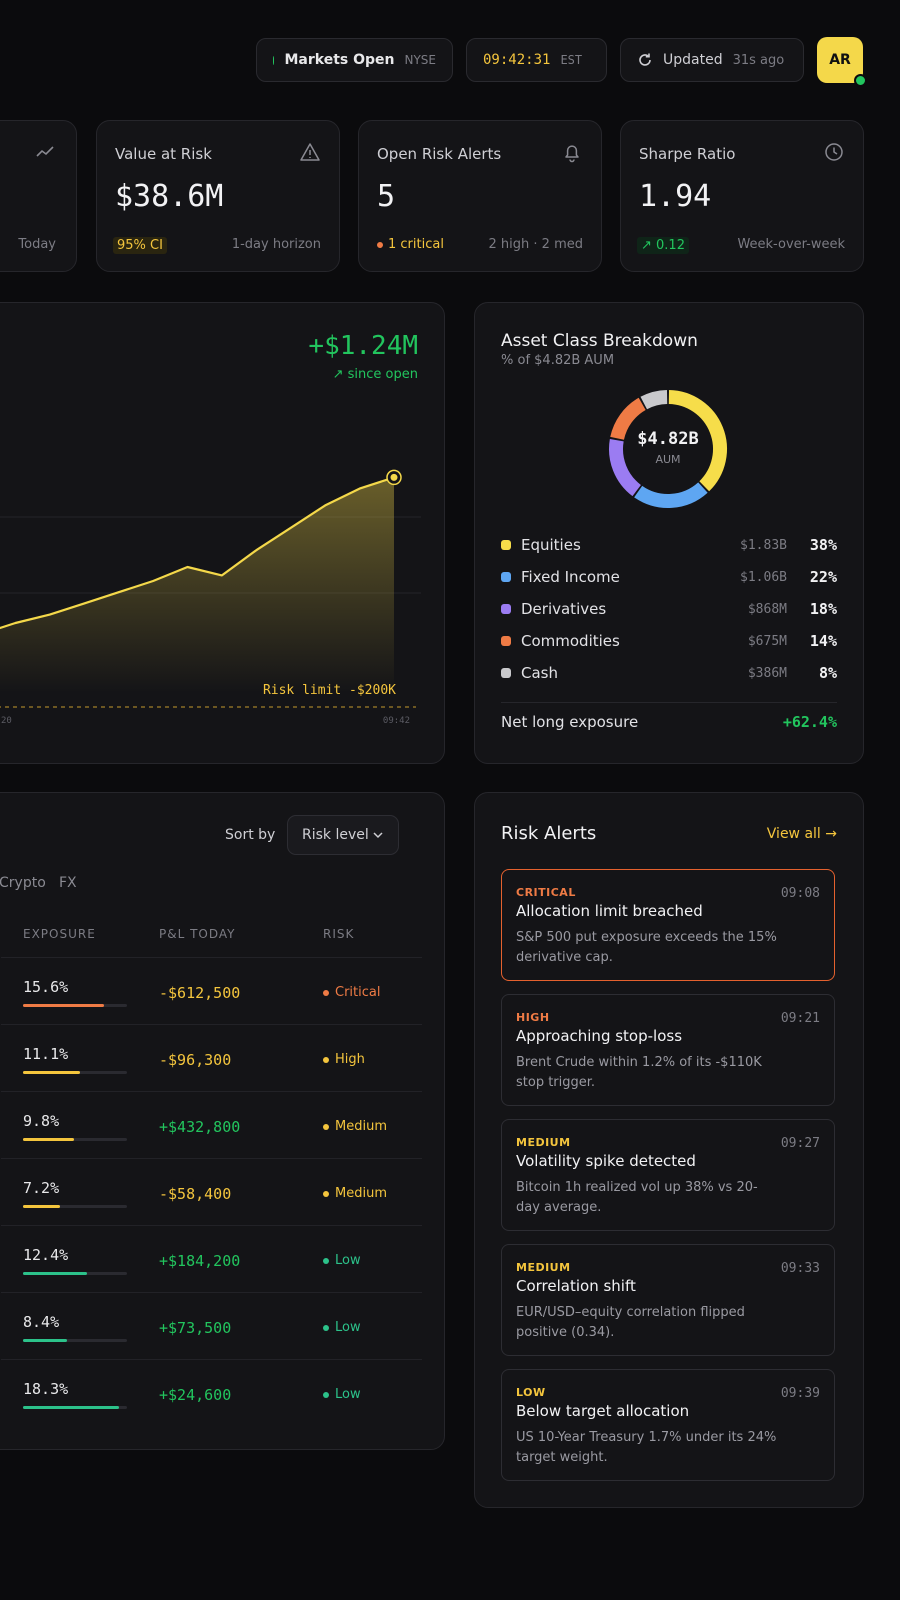 The height and width of the screenshot is (1600, 900). Describe the element at coordinates (669, 702) in the screenshot. I see `legend-divider` at that location.